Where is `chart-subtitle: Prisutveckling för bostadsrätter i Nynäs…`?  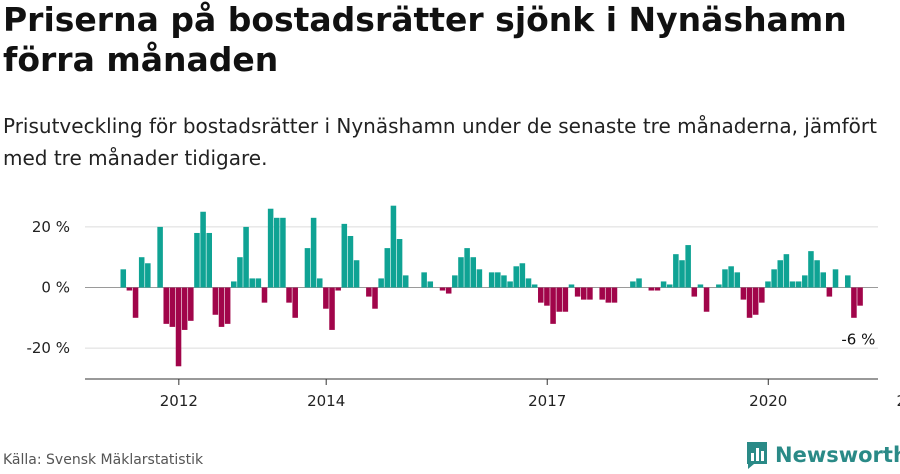
chart-subtitle: Prisutveckling för bostadsrätter i Nynäs… is located at coordinates (440, 142).